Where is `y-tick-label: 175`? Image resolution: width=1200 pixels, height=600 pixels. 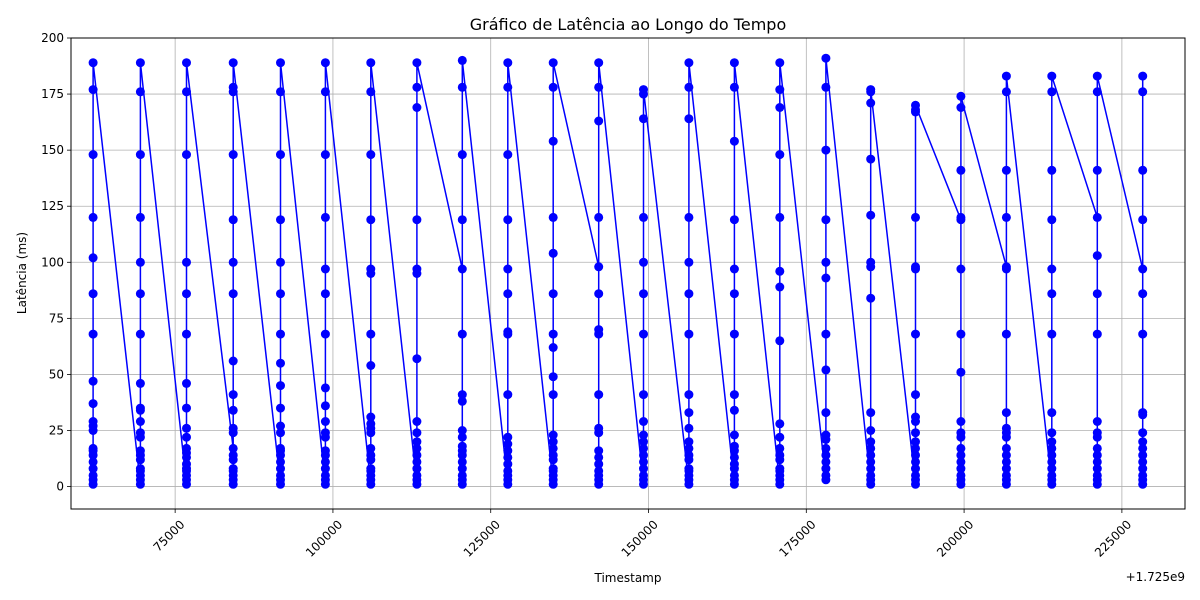 y-tick-label: 175 is located at coordinates (52, 94).